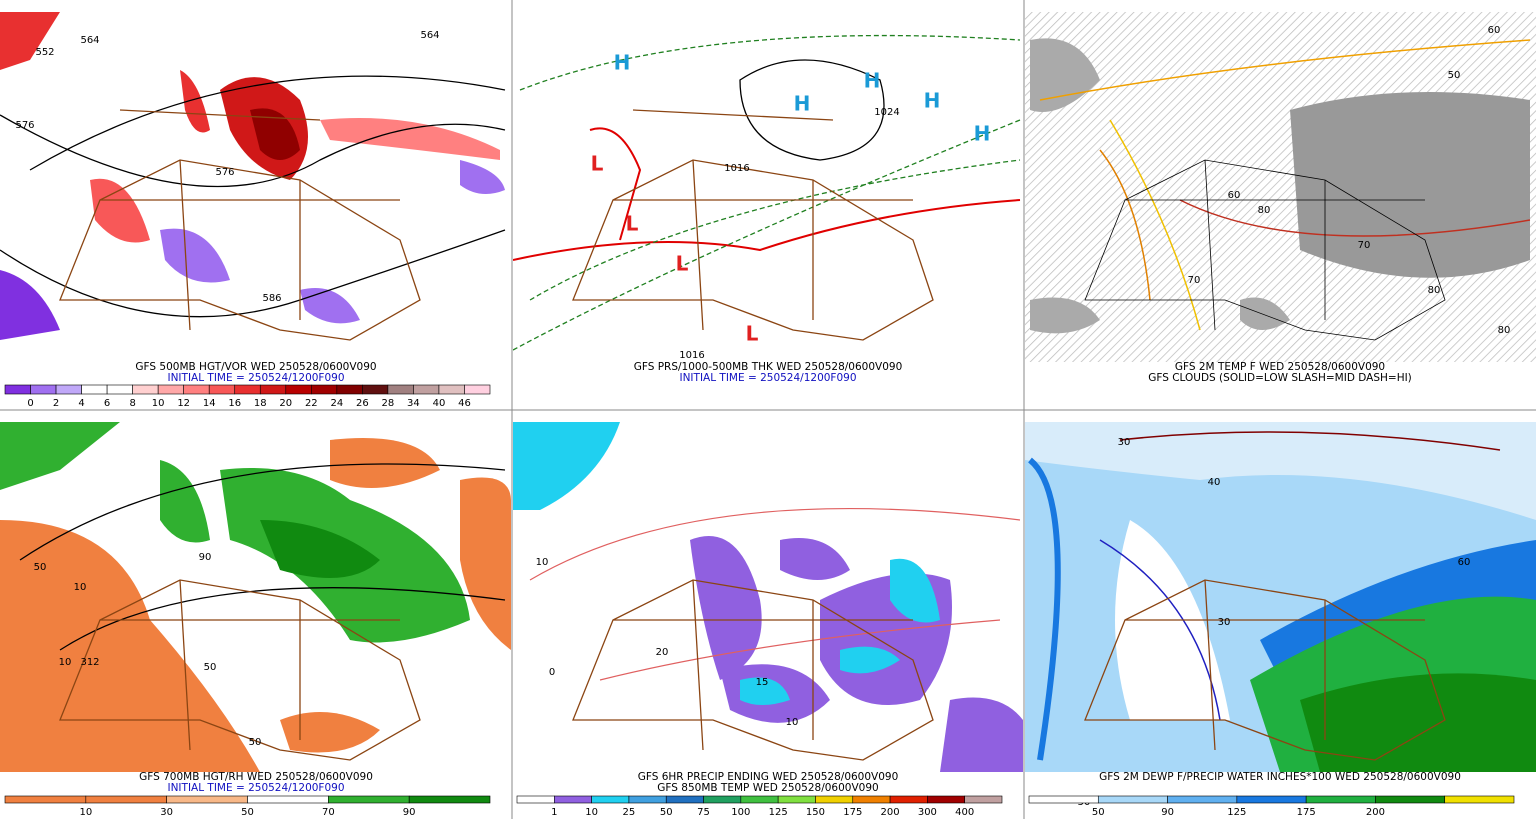 The height and width of the screenshot is (823, 1536). I want to click on colorbar-label: 100, so click(740, 812).